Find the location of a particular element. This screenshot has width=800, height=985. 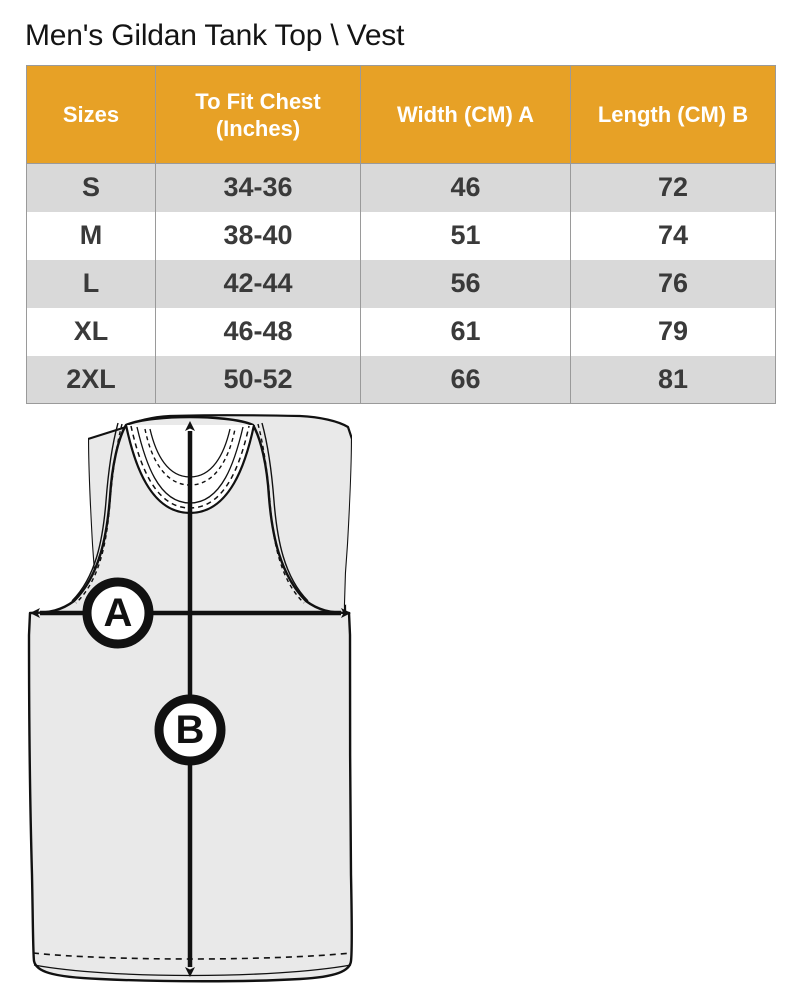

left-armhole-cutout is located at coordinates (65, 515).